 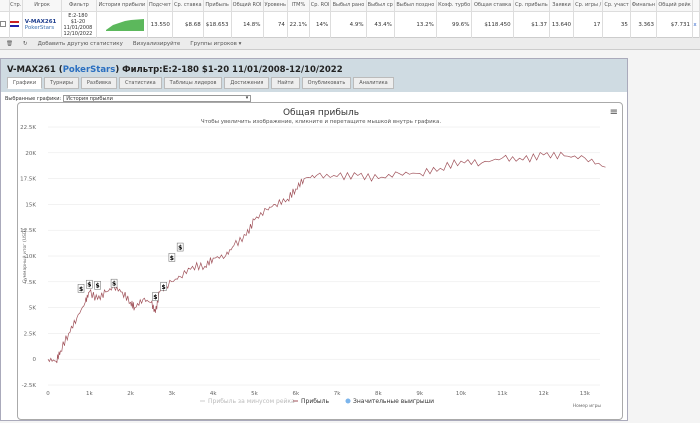 What do you see at coordinates (616, 6) in the screenshot?
I see `column-header: Ср. участ` at bounding box center [616, 6].